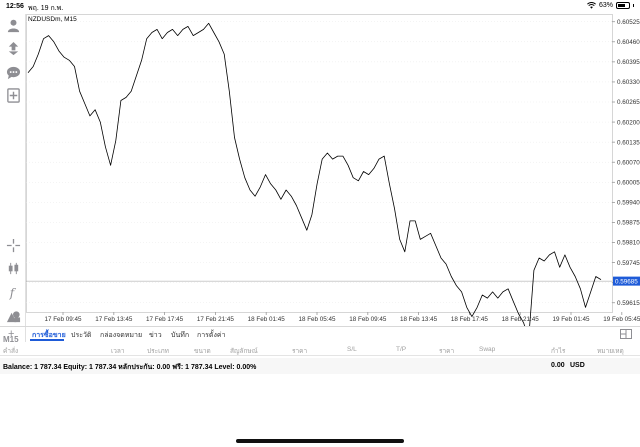 This screenshot has height=447, width=640. Describe the element at coordinates (13, 25) in the screenshot. I see `account-icon` at that location.